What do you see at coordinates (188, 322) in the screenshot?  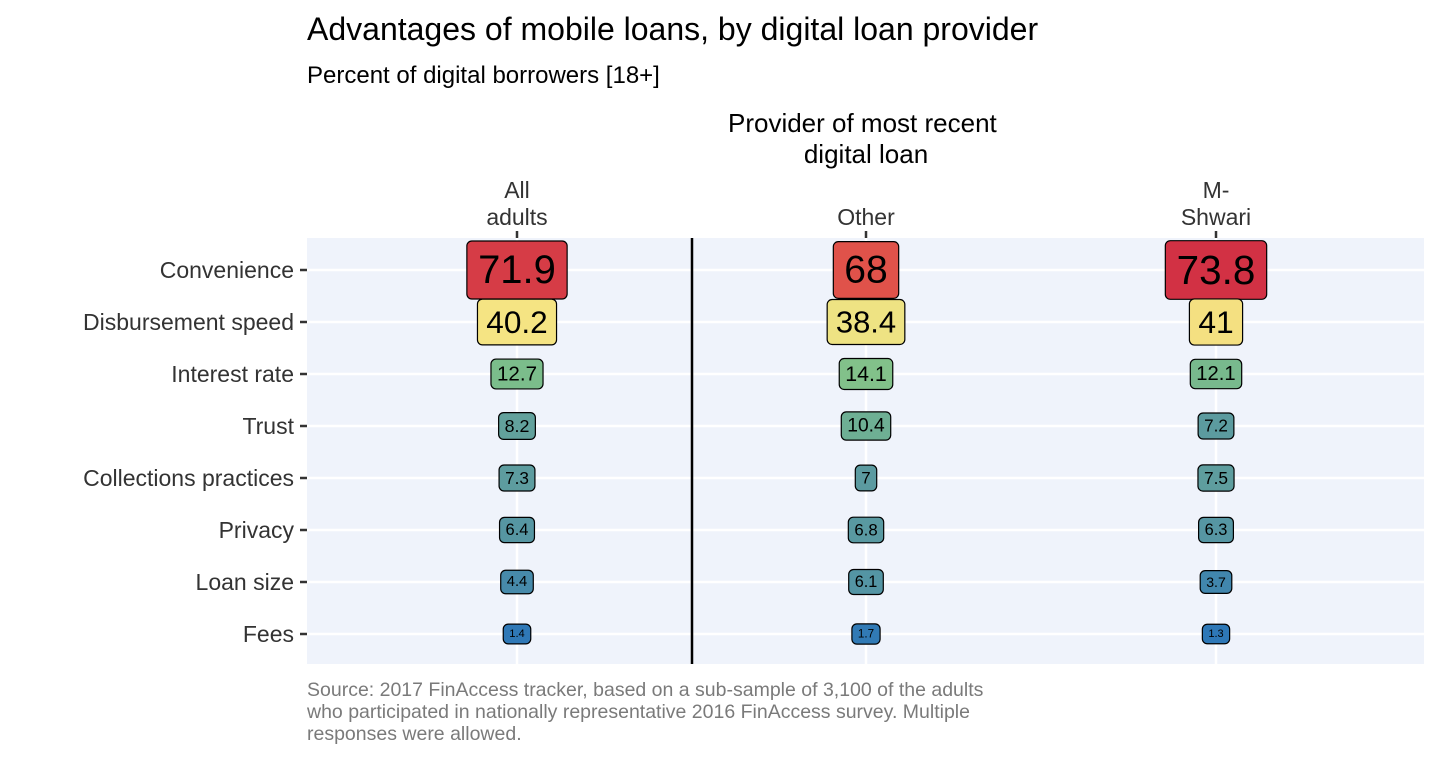 I see `row-label-disbursement-speed: Disbursement speed` at bounding box center [188, 322].